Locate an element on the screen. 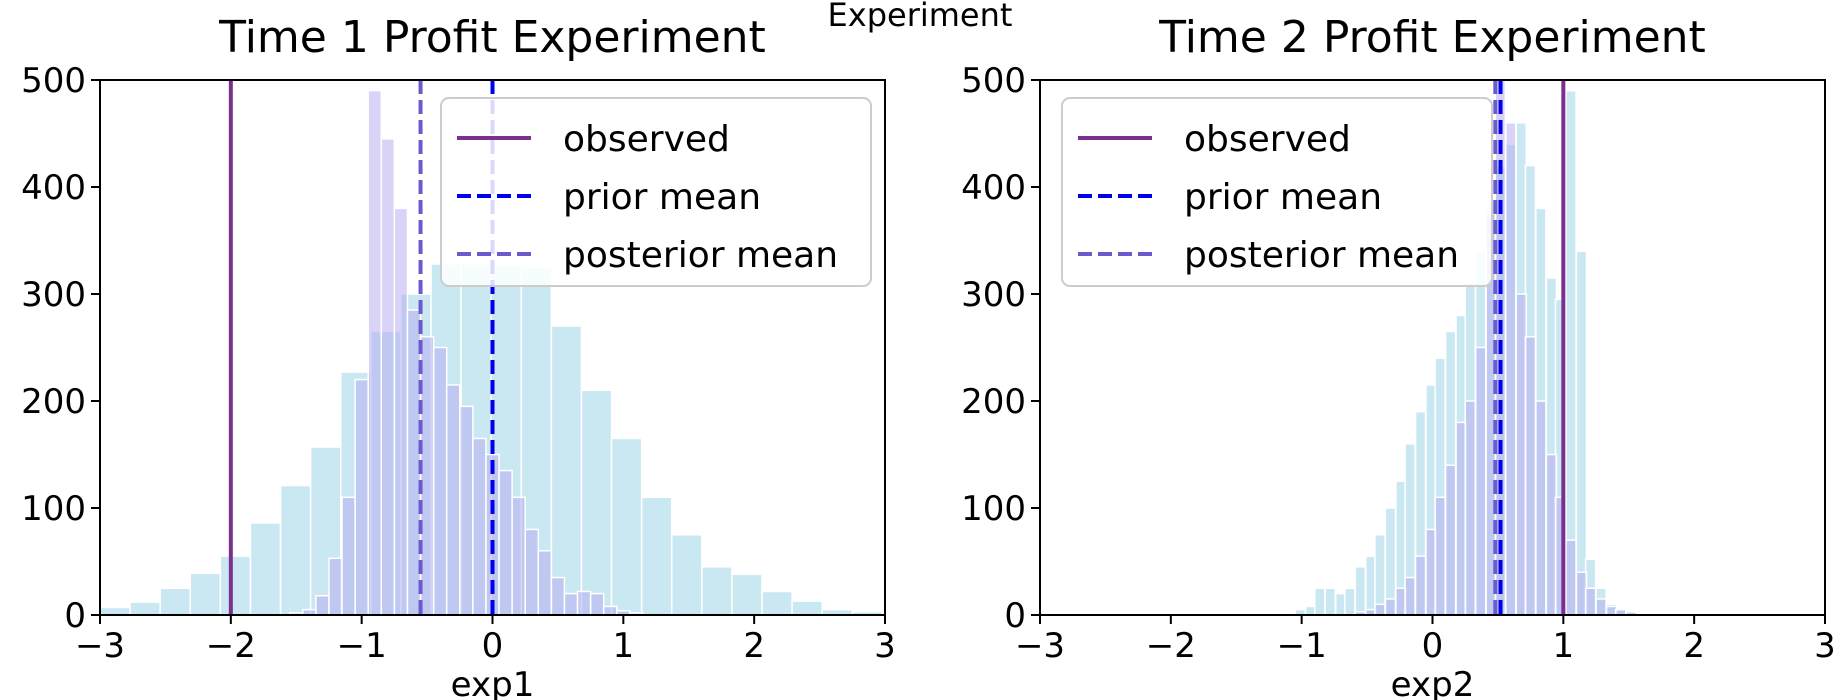 The width and height of the screenshot is (1840, 700). x-axis-label: exp2 is located at coordinates (1433, 682).